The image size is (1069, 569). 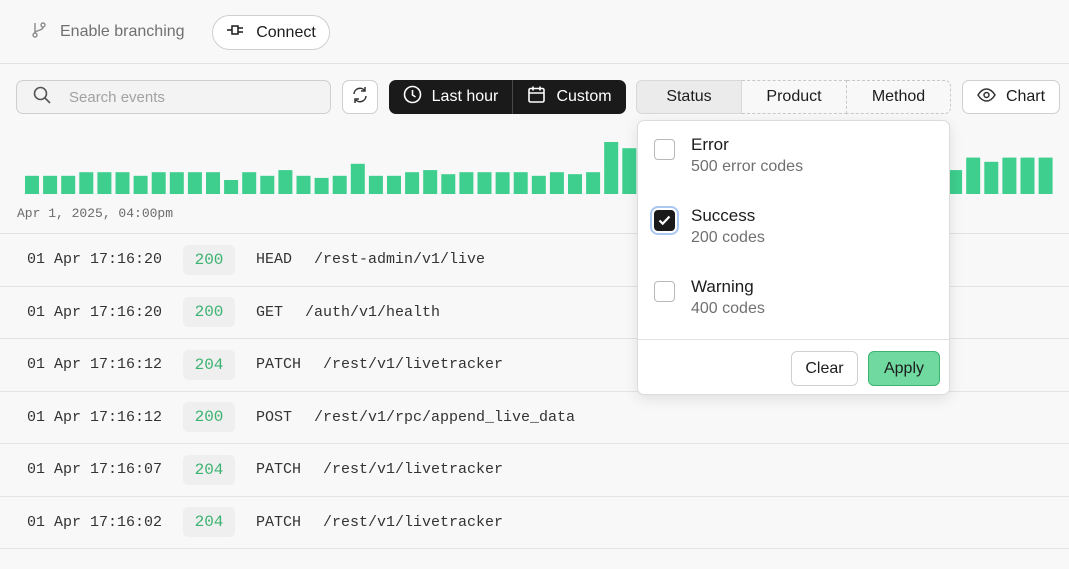 What do you see at coordinates (824, 368) in the screenshot?
I see `clear-button: Clear` at bounding box center [824, 368].